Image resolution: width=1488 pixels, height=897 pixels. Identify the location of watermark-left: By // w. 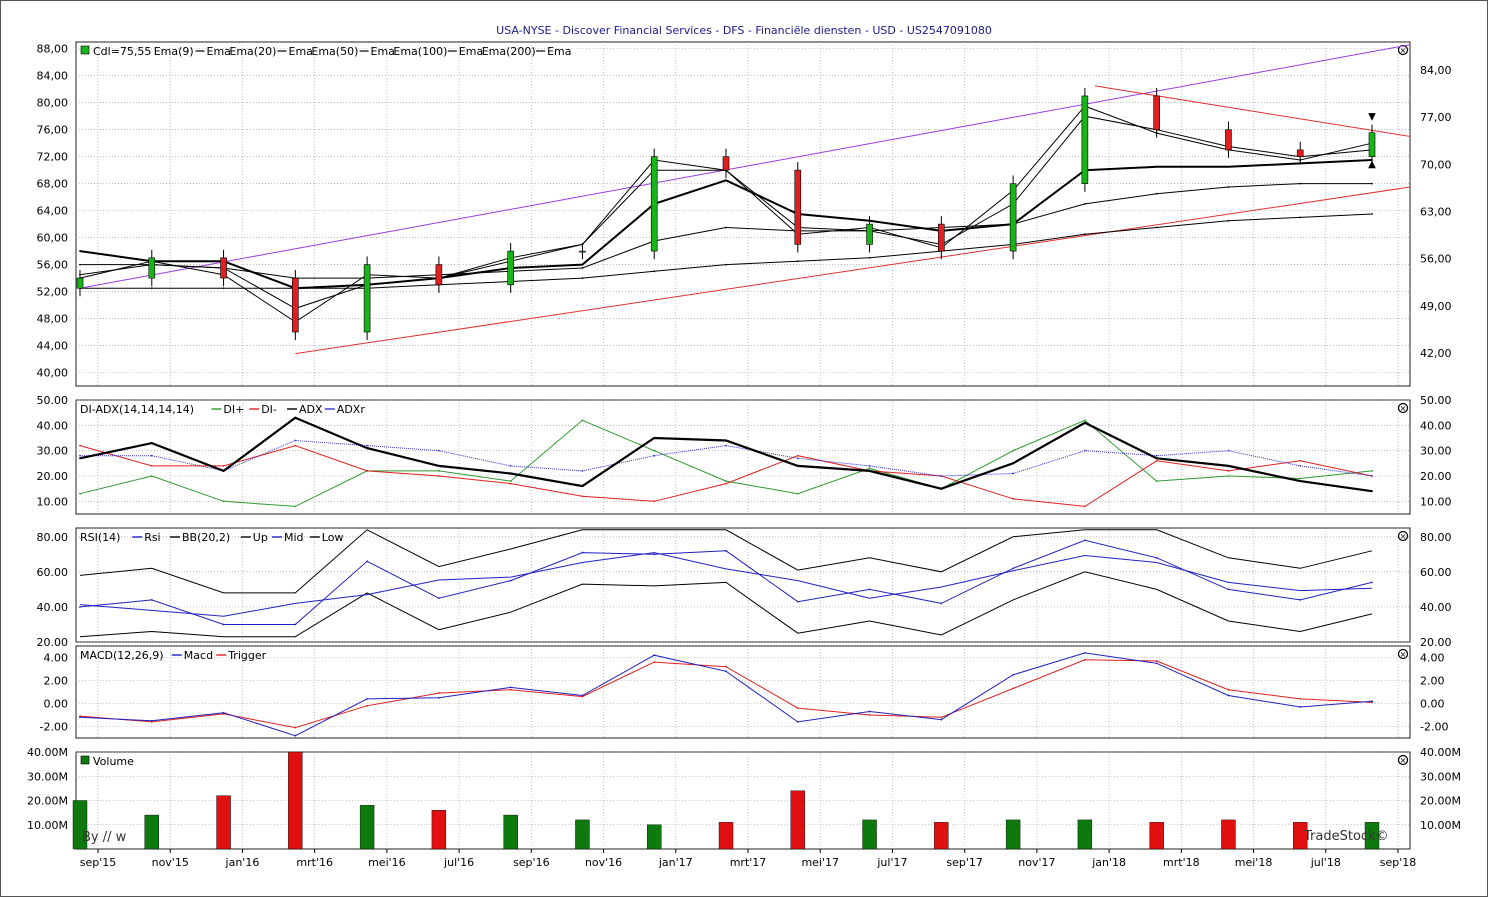
(104, 837).